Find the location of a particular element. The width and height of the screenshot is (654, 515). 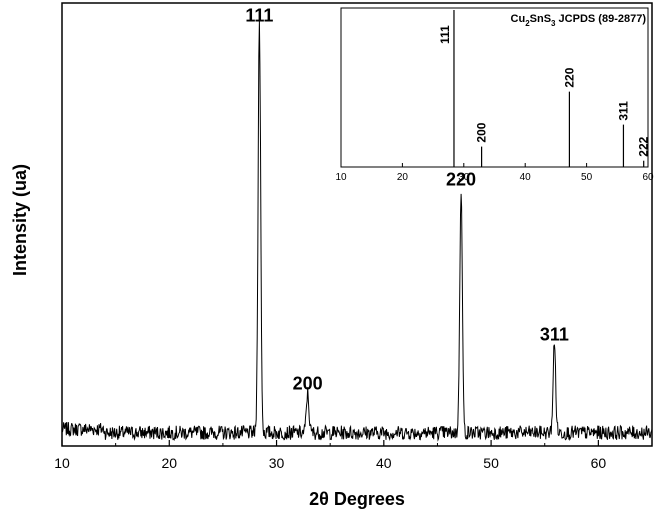

inset-frame is located at coordinates (494, 87).